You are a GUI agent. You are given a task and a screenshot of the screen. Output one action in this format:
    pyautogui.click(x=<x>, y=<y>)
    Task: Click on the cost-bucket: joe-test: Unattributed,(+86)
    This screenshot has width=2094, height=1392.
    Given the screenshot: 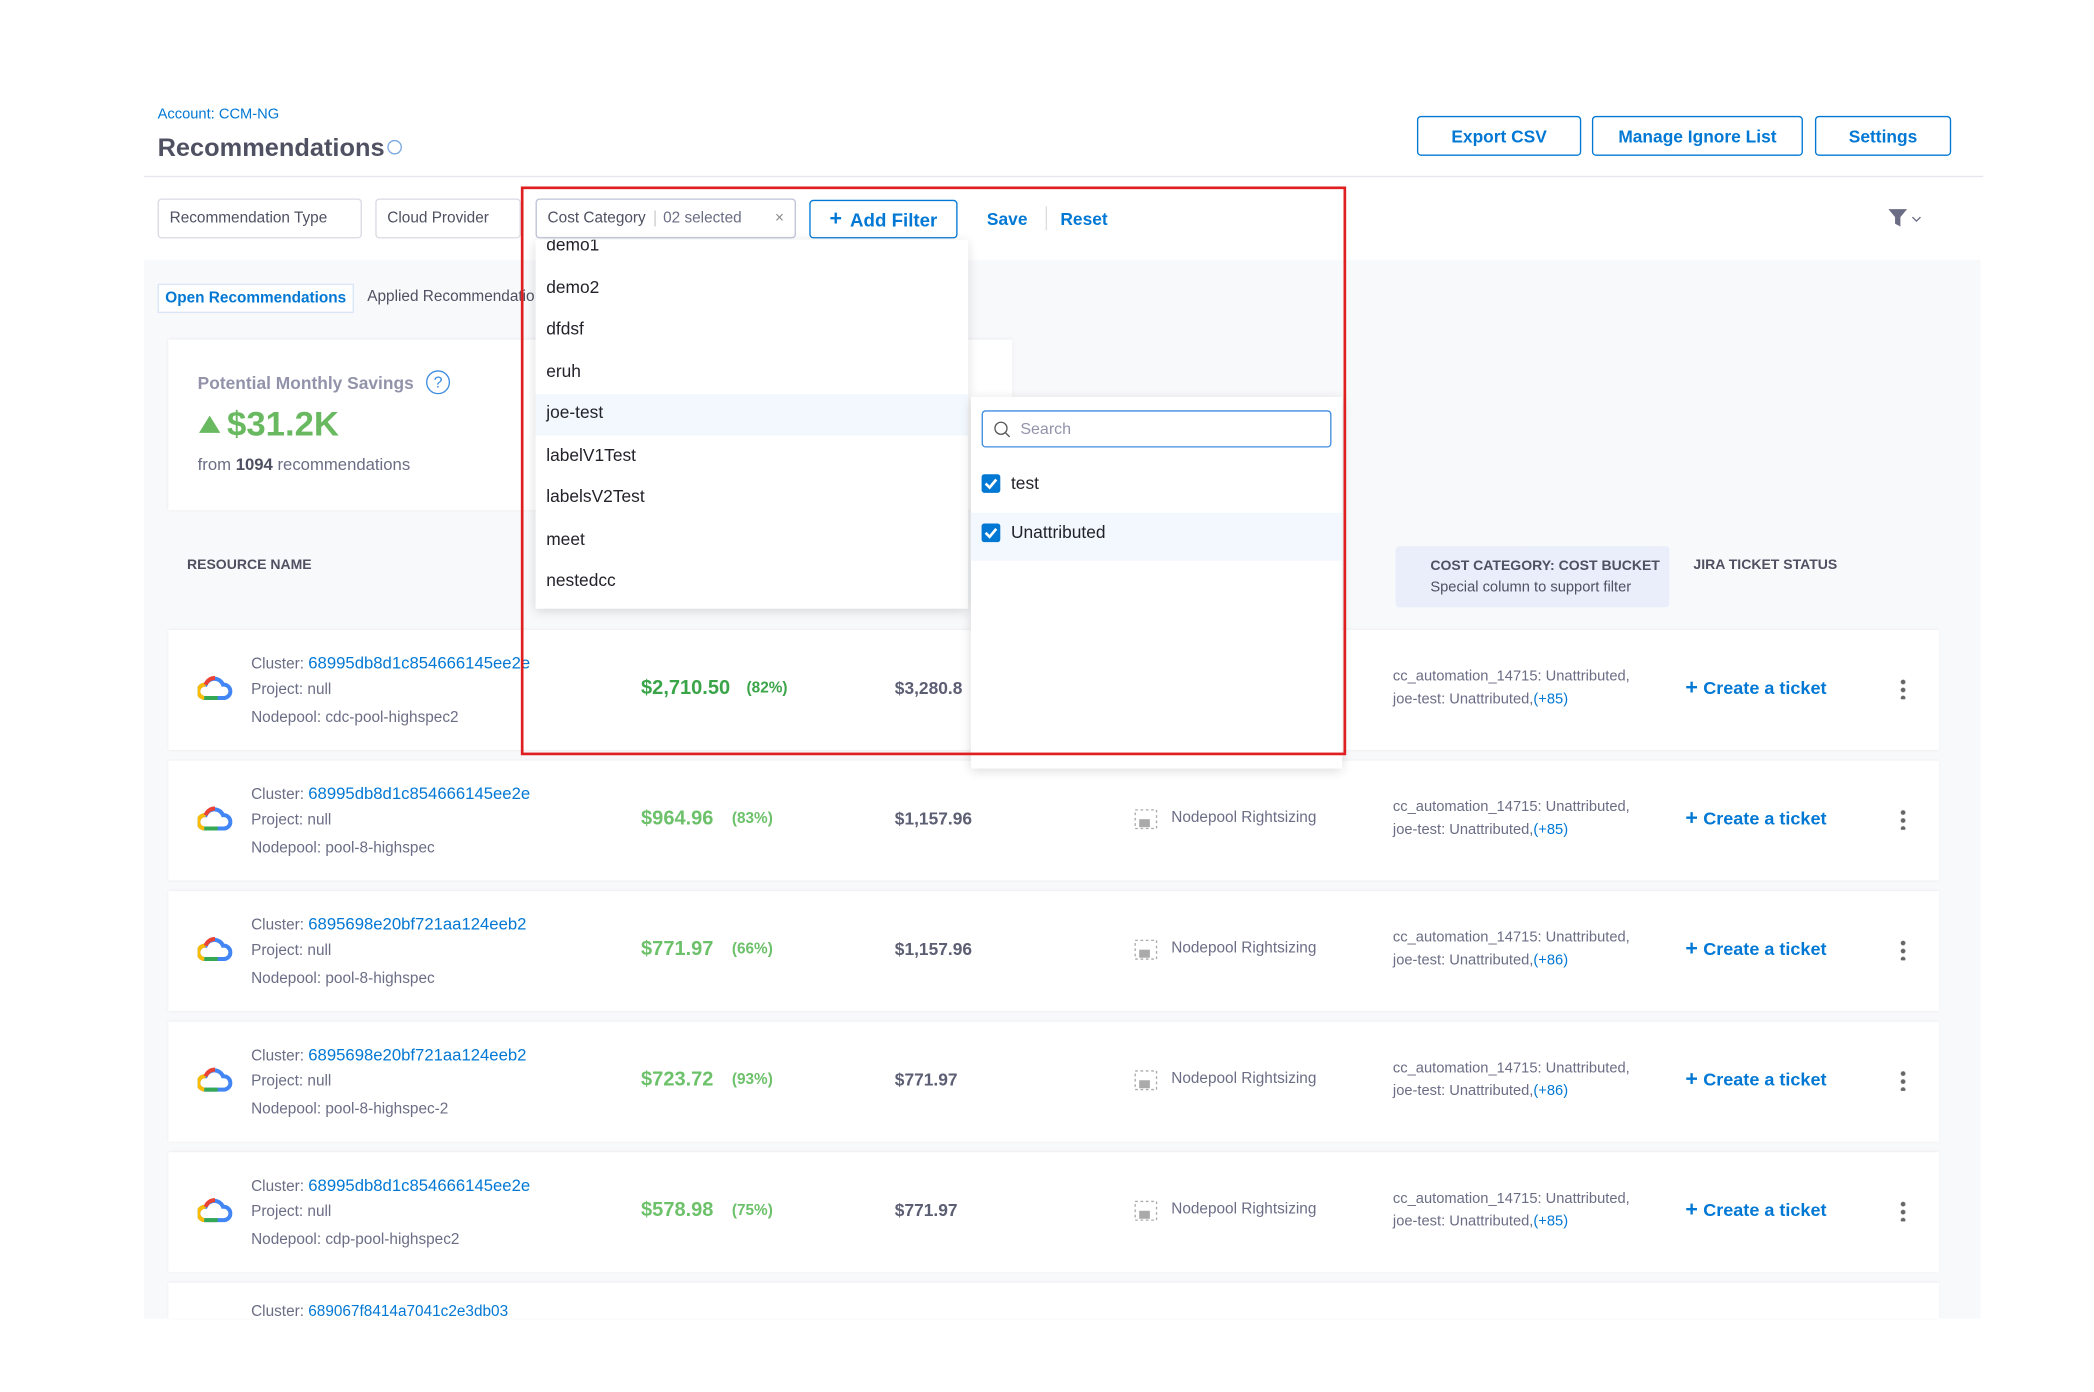 What is the action you would take?
    pyautogui.click(x=1480, y=960)
    